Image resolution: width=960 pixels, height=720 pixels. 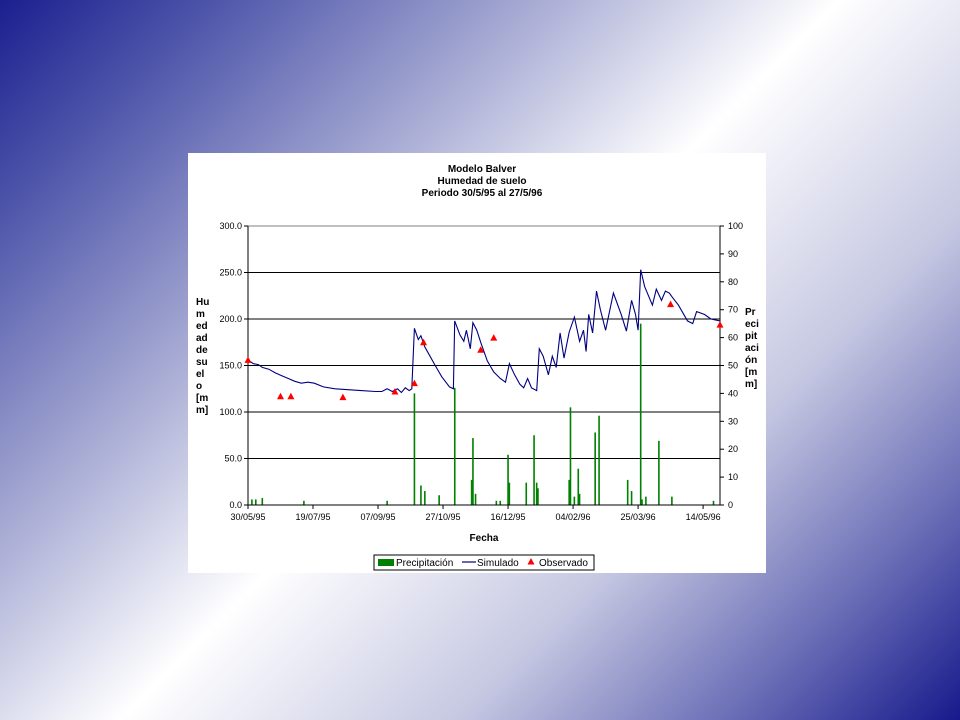 What do you see at coordinates (733, 366) in the screenshot?
I see `y2-tick-label: 50` at bounding box center [733, 366].